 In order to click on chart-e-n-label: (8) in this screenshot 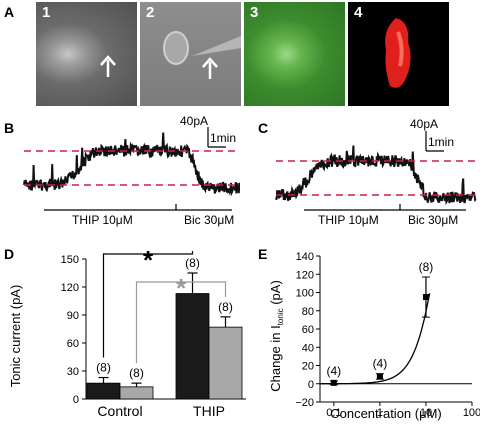, I will do `click(426, 267)`.